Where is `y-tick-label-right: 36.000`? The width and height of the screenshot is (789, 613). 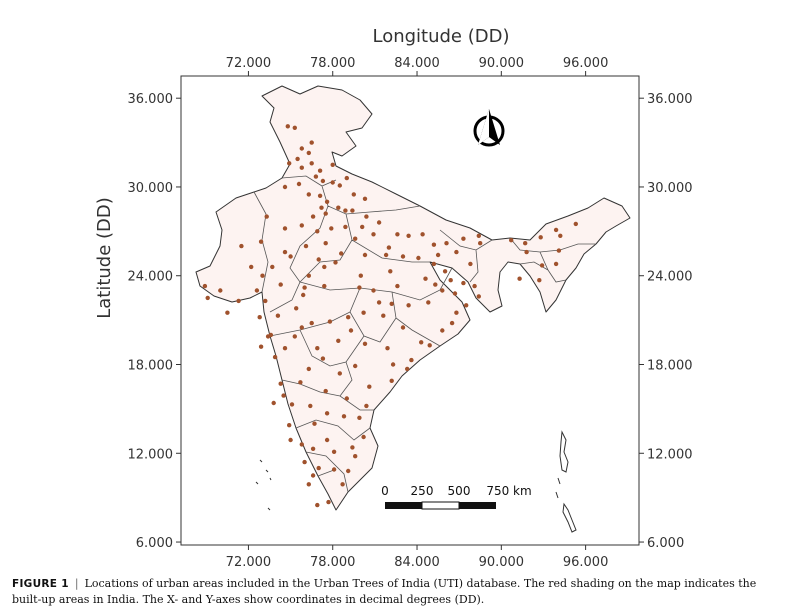 y-tick-label-right: 36.000 is located at coordinates (670, 99).